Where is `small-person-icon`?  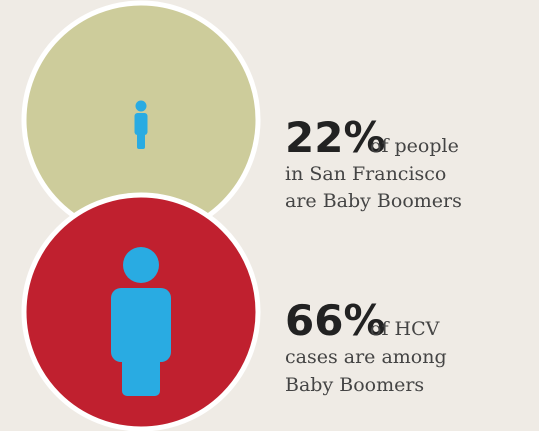 small-person-icon is located at coordinates (141, 124).